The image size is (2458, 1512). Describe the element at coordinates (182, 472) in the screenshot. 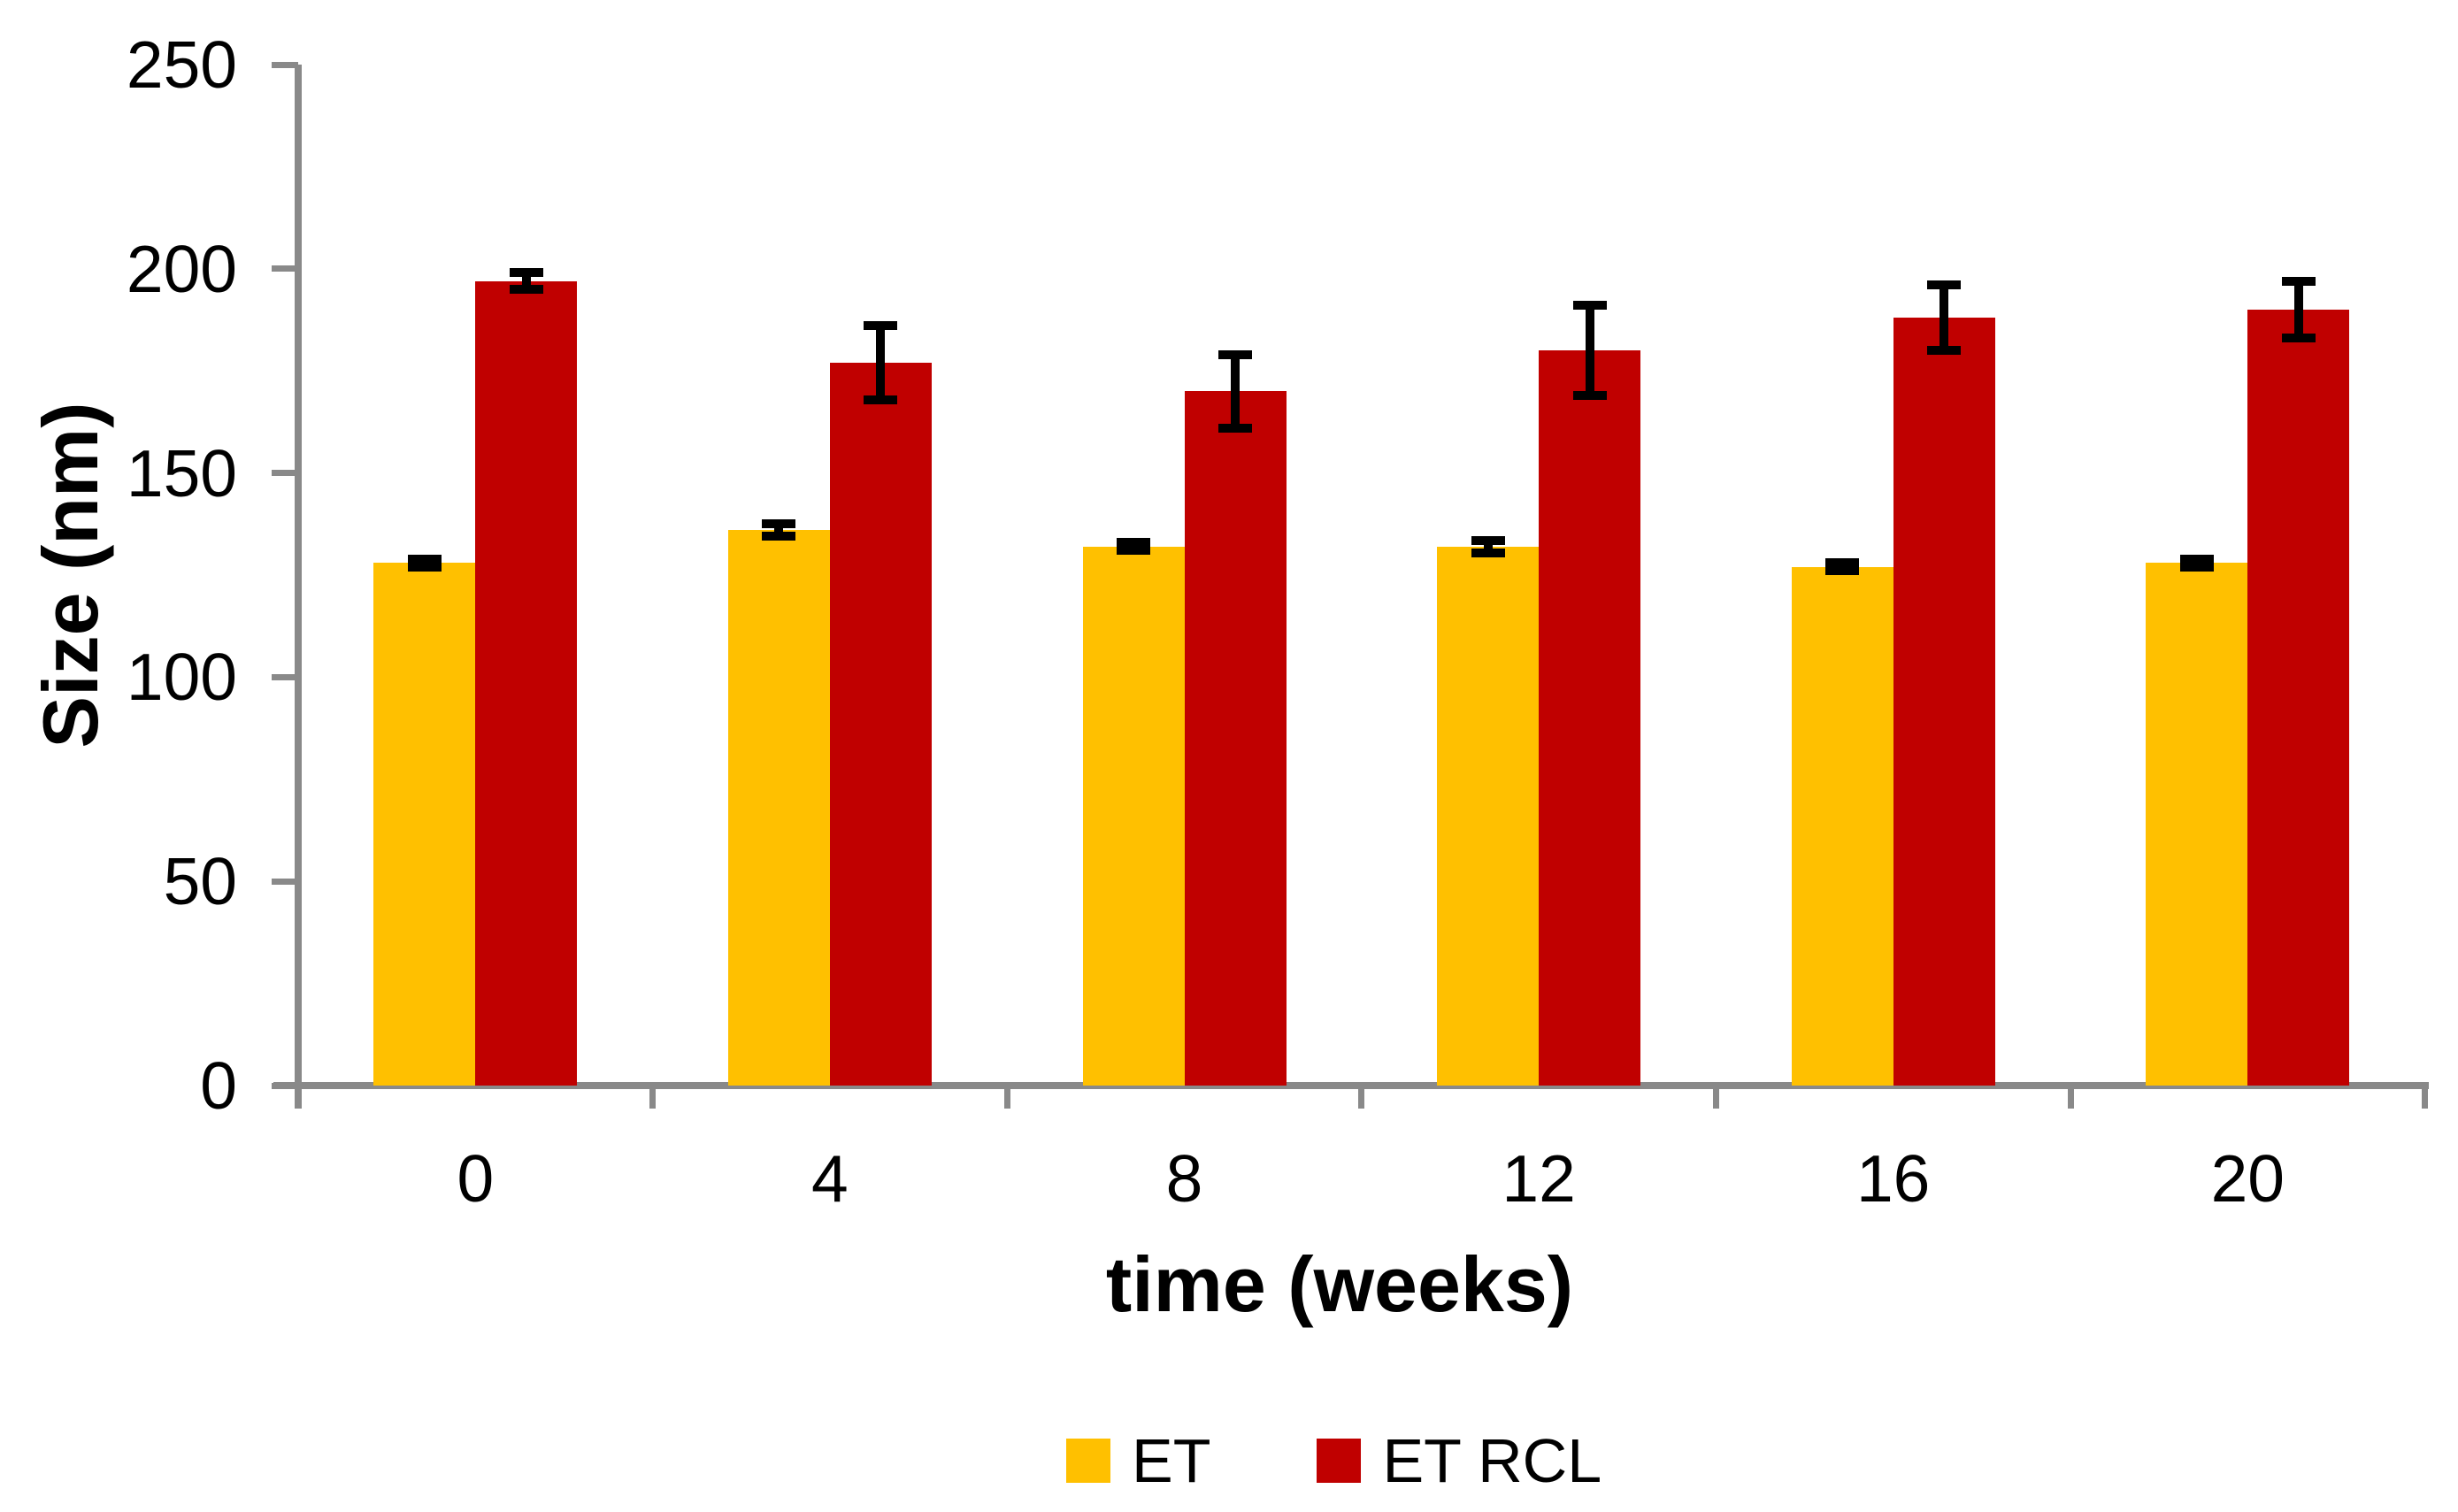

I see `y-tick-label: 150` at that location.